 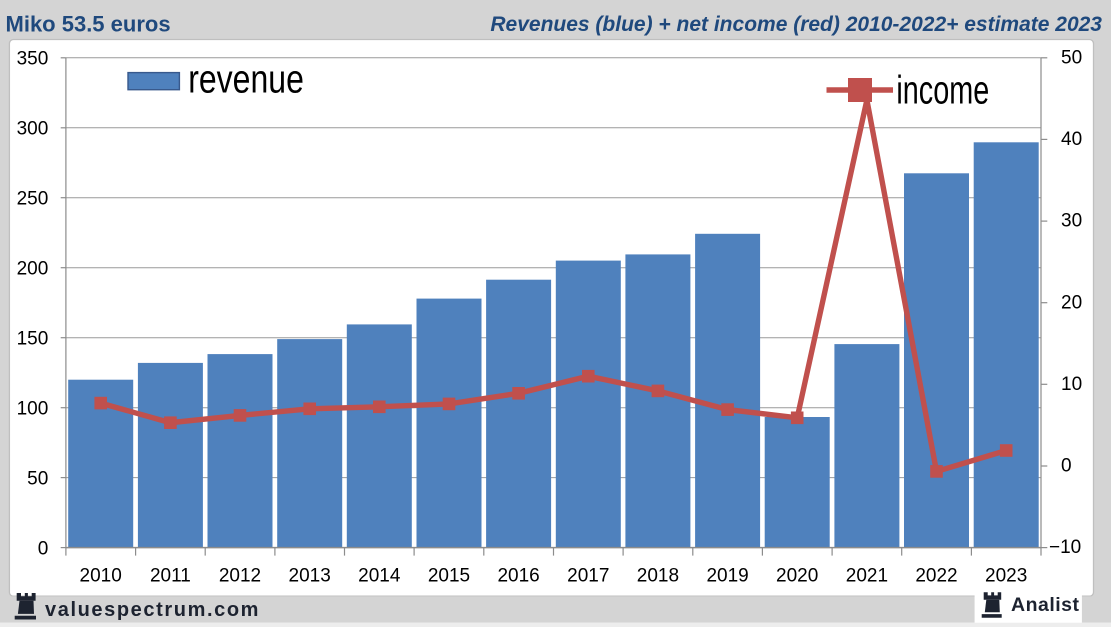 I want to click on svg-text: 2012, so click(x=240, y=575).